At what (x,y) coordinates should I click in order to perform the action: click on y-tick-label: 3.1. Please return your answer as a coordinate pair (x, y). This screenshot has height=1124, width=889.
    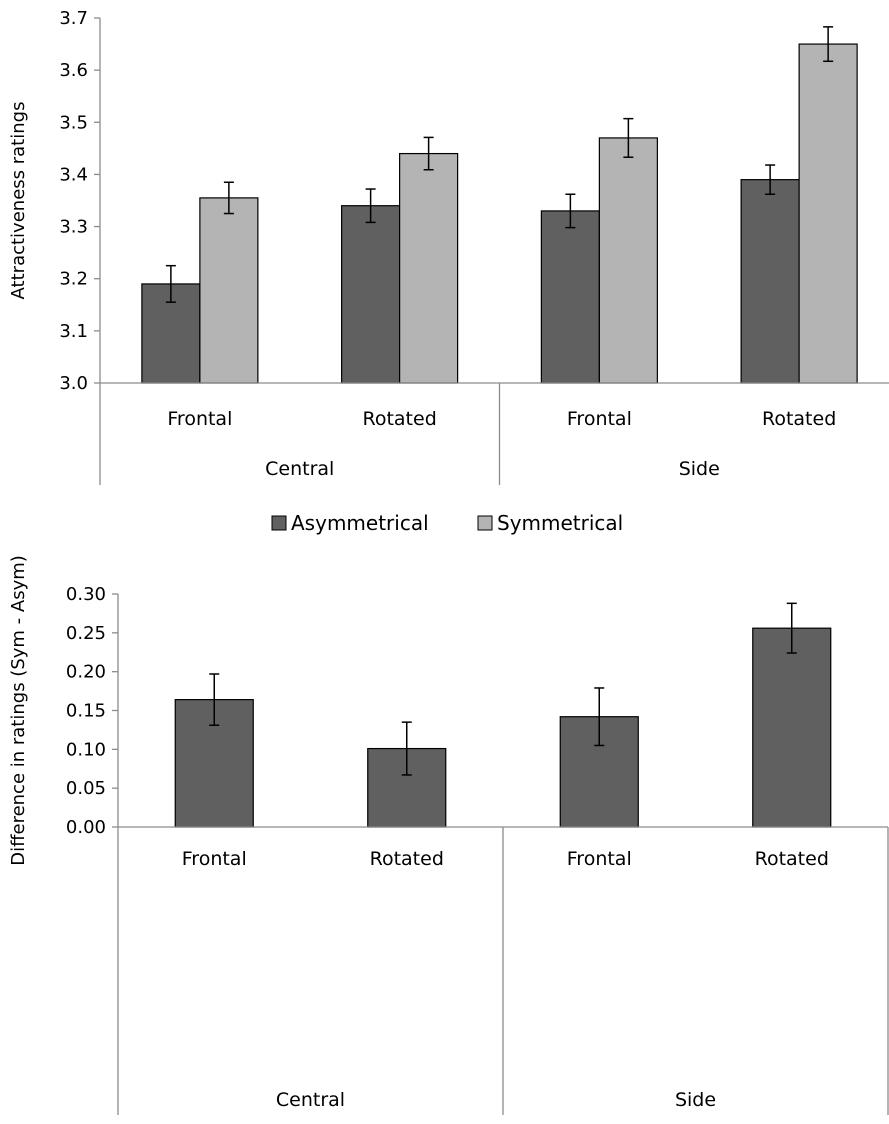
    Looking at the image, I should click on (73, 331).